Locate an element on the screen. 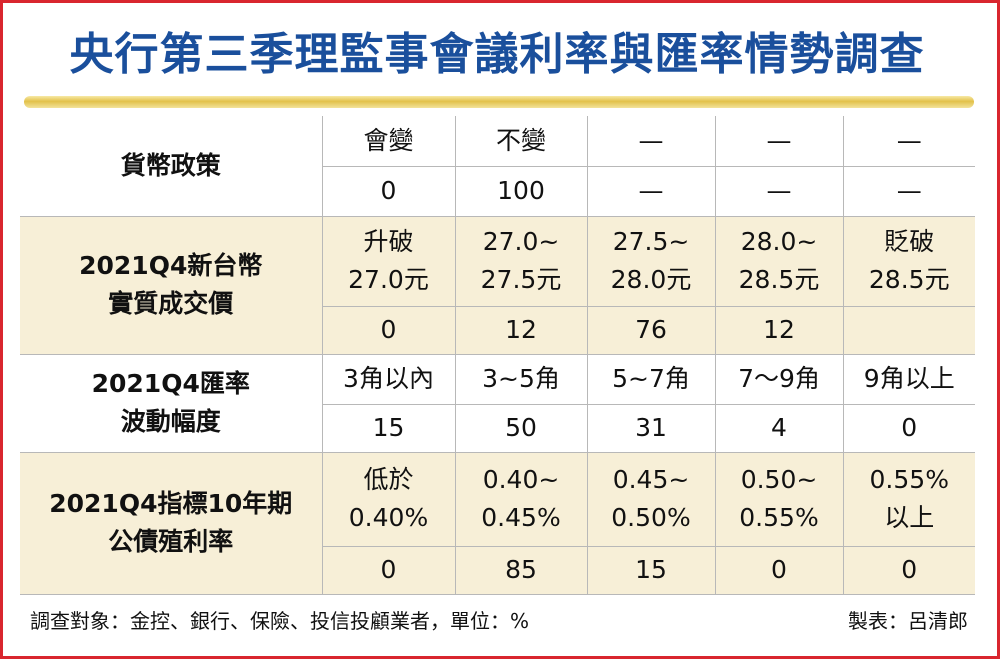  option-cell: 升破 27.0元 is located at coordinates (389, 261).